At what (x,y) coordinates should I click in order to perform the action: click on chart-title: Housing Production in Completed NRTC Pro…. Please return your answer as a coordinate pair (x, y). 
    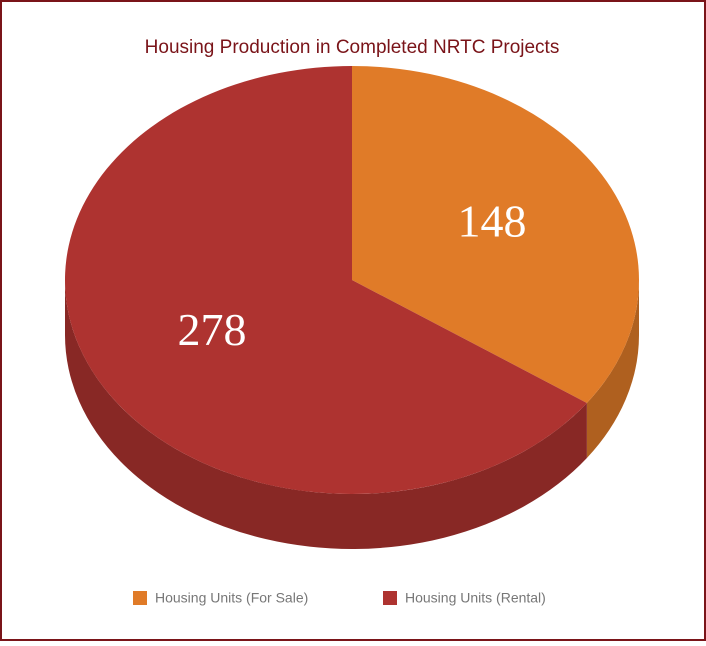
    Looking at the image, I should click on (352, 47).